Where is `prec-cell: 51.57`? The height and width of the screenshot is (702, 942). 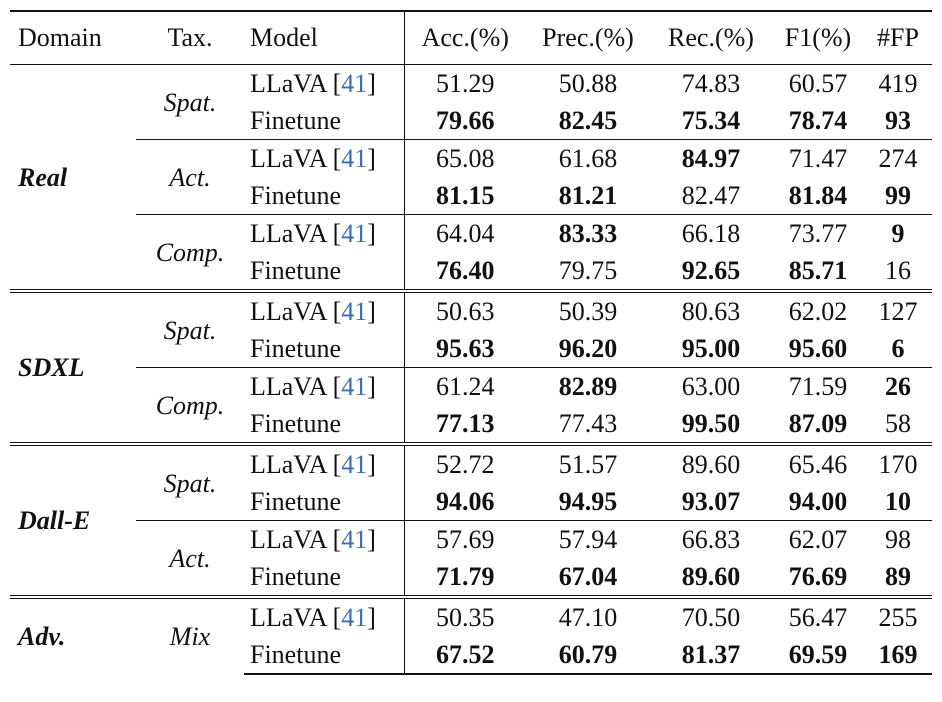
prec-cell: 51.57 is located at coordinates (588, 462).